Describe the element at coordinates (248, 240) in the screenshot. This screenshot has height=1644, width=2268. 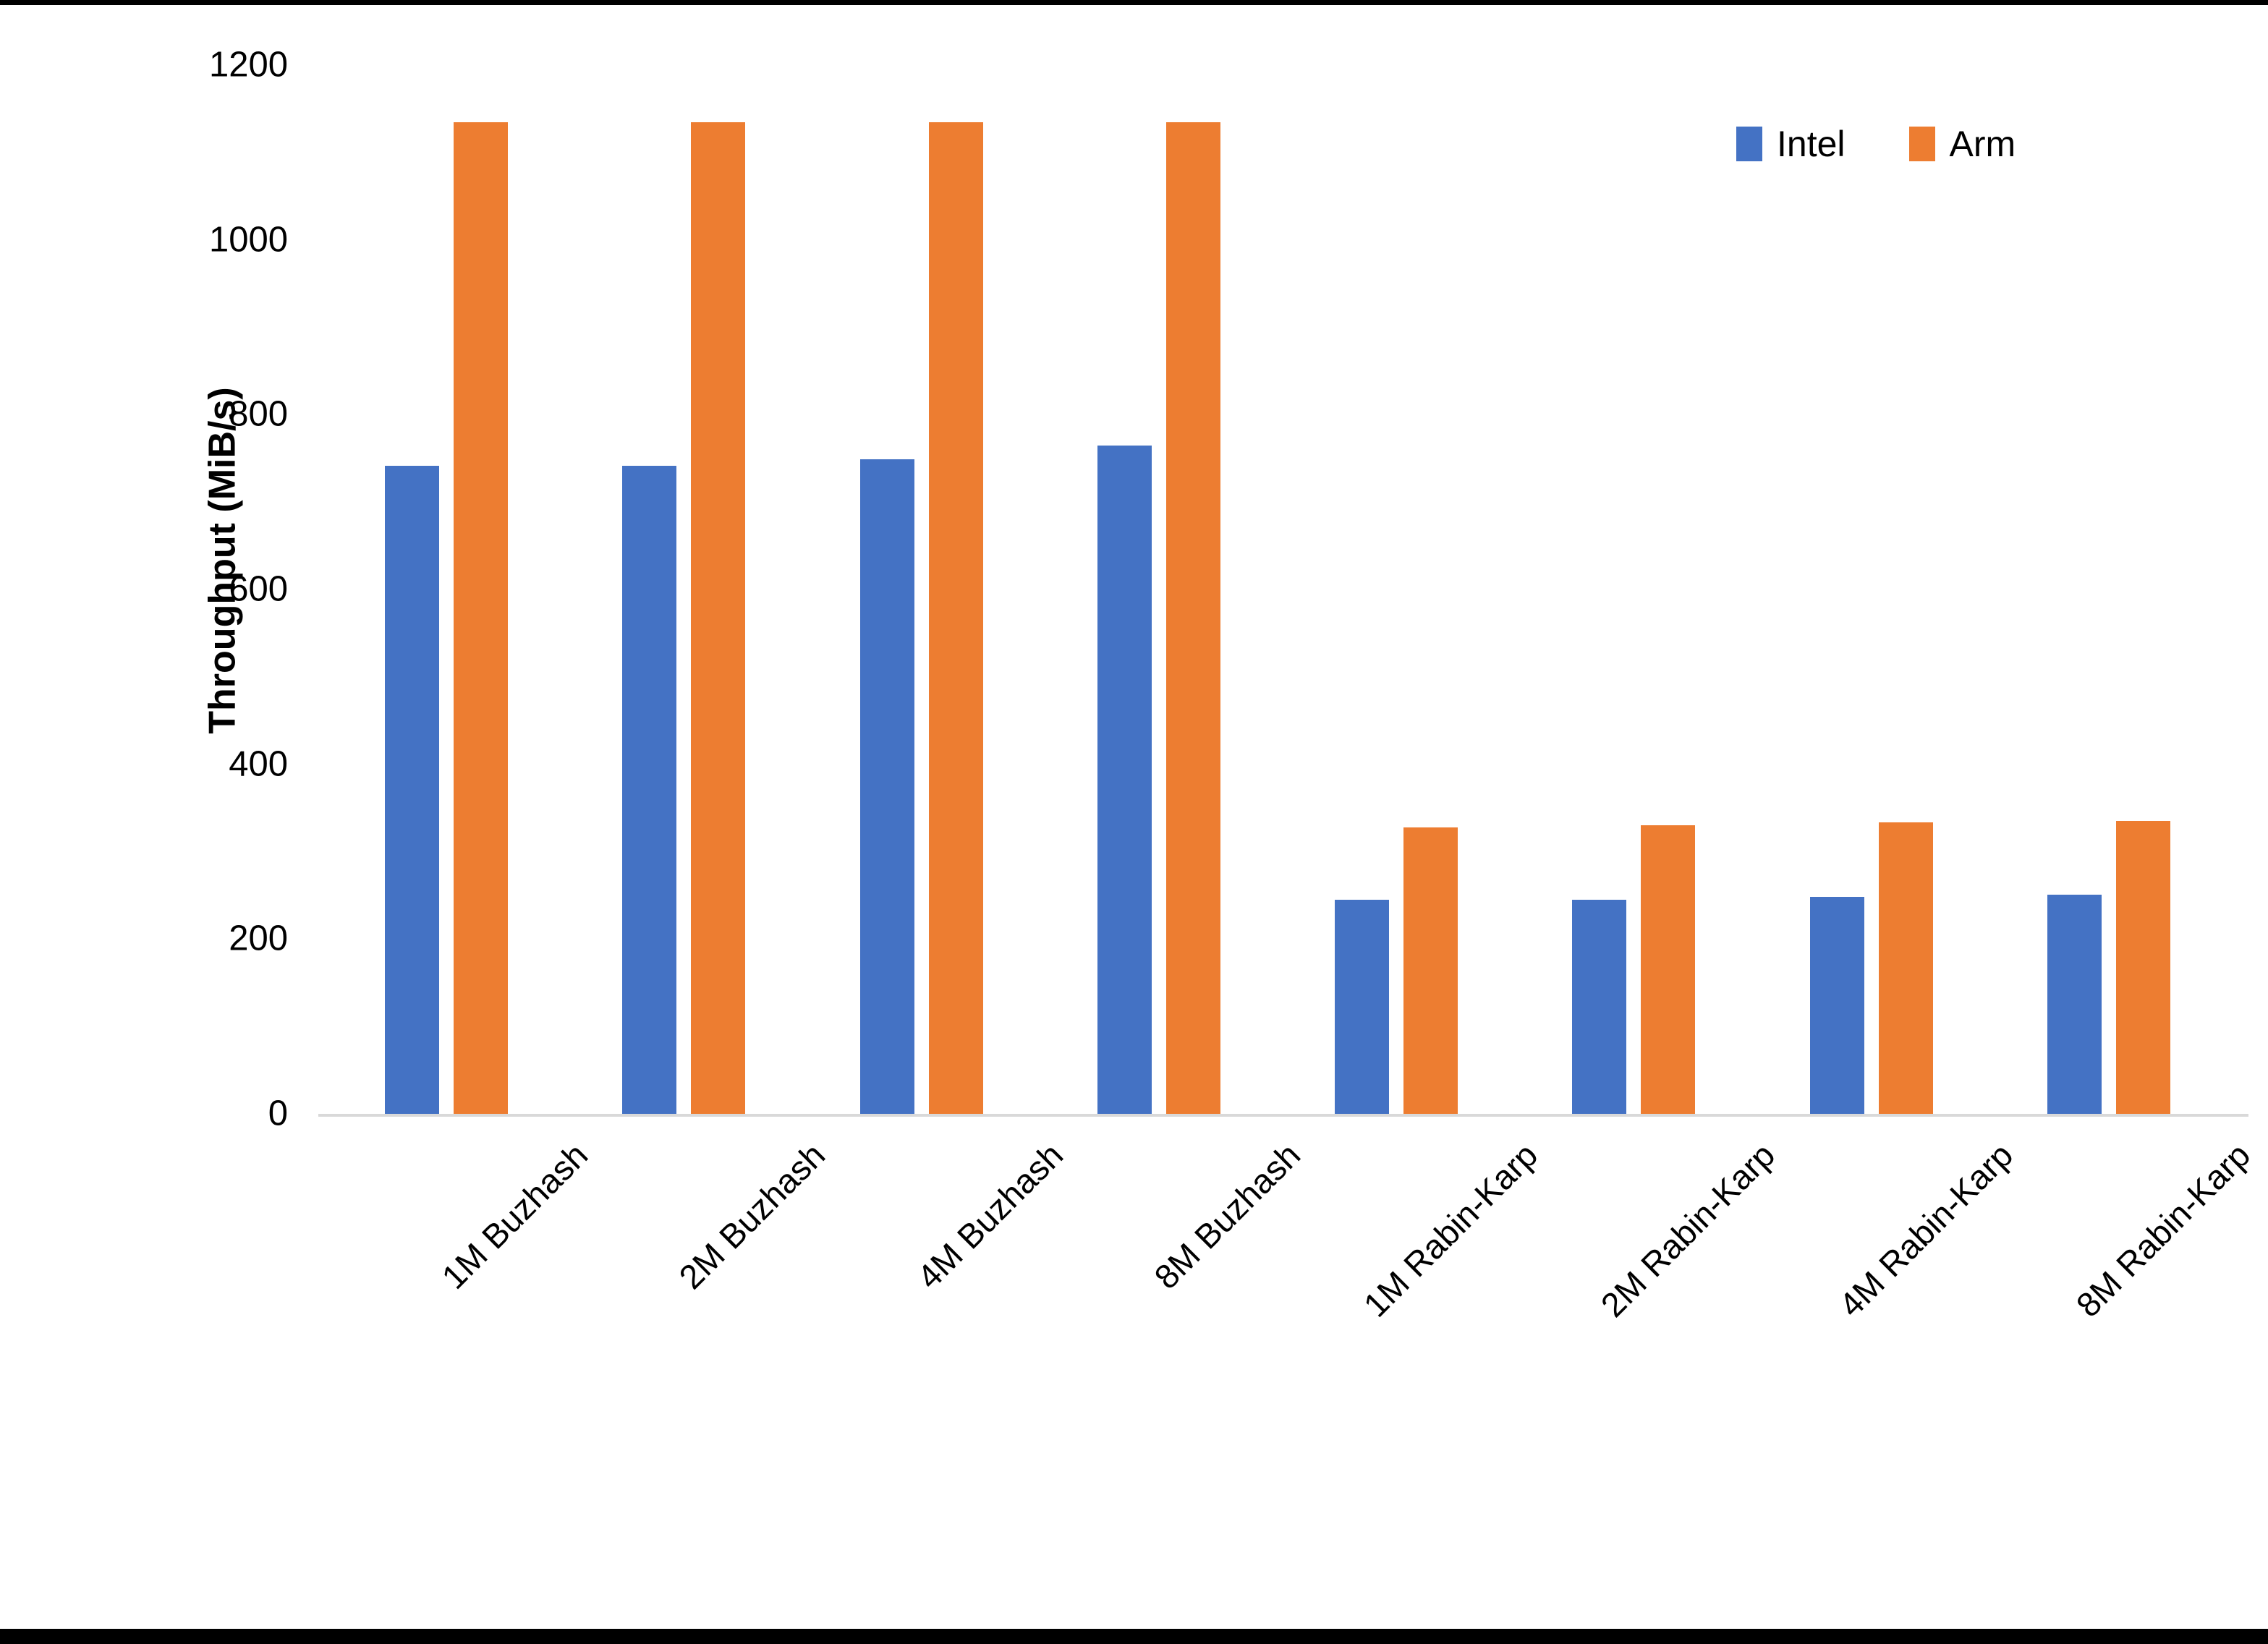
I see `y-tick-label: 1000` at that location.